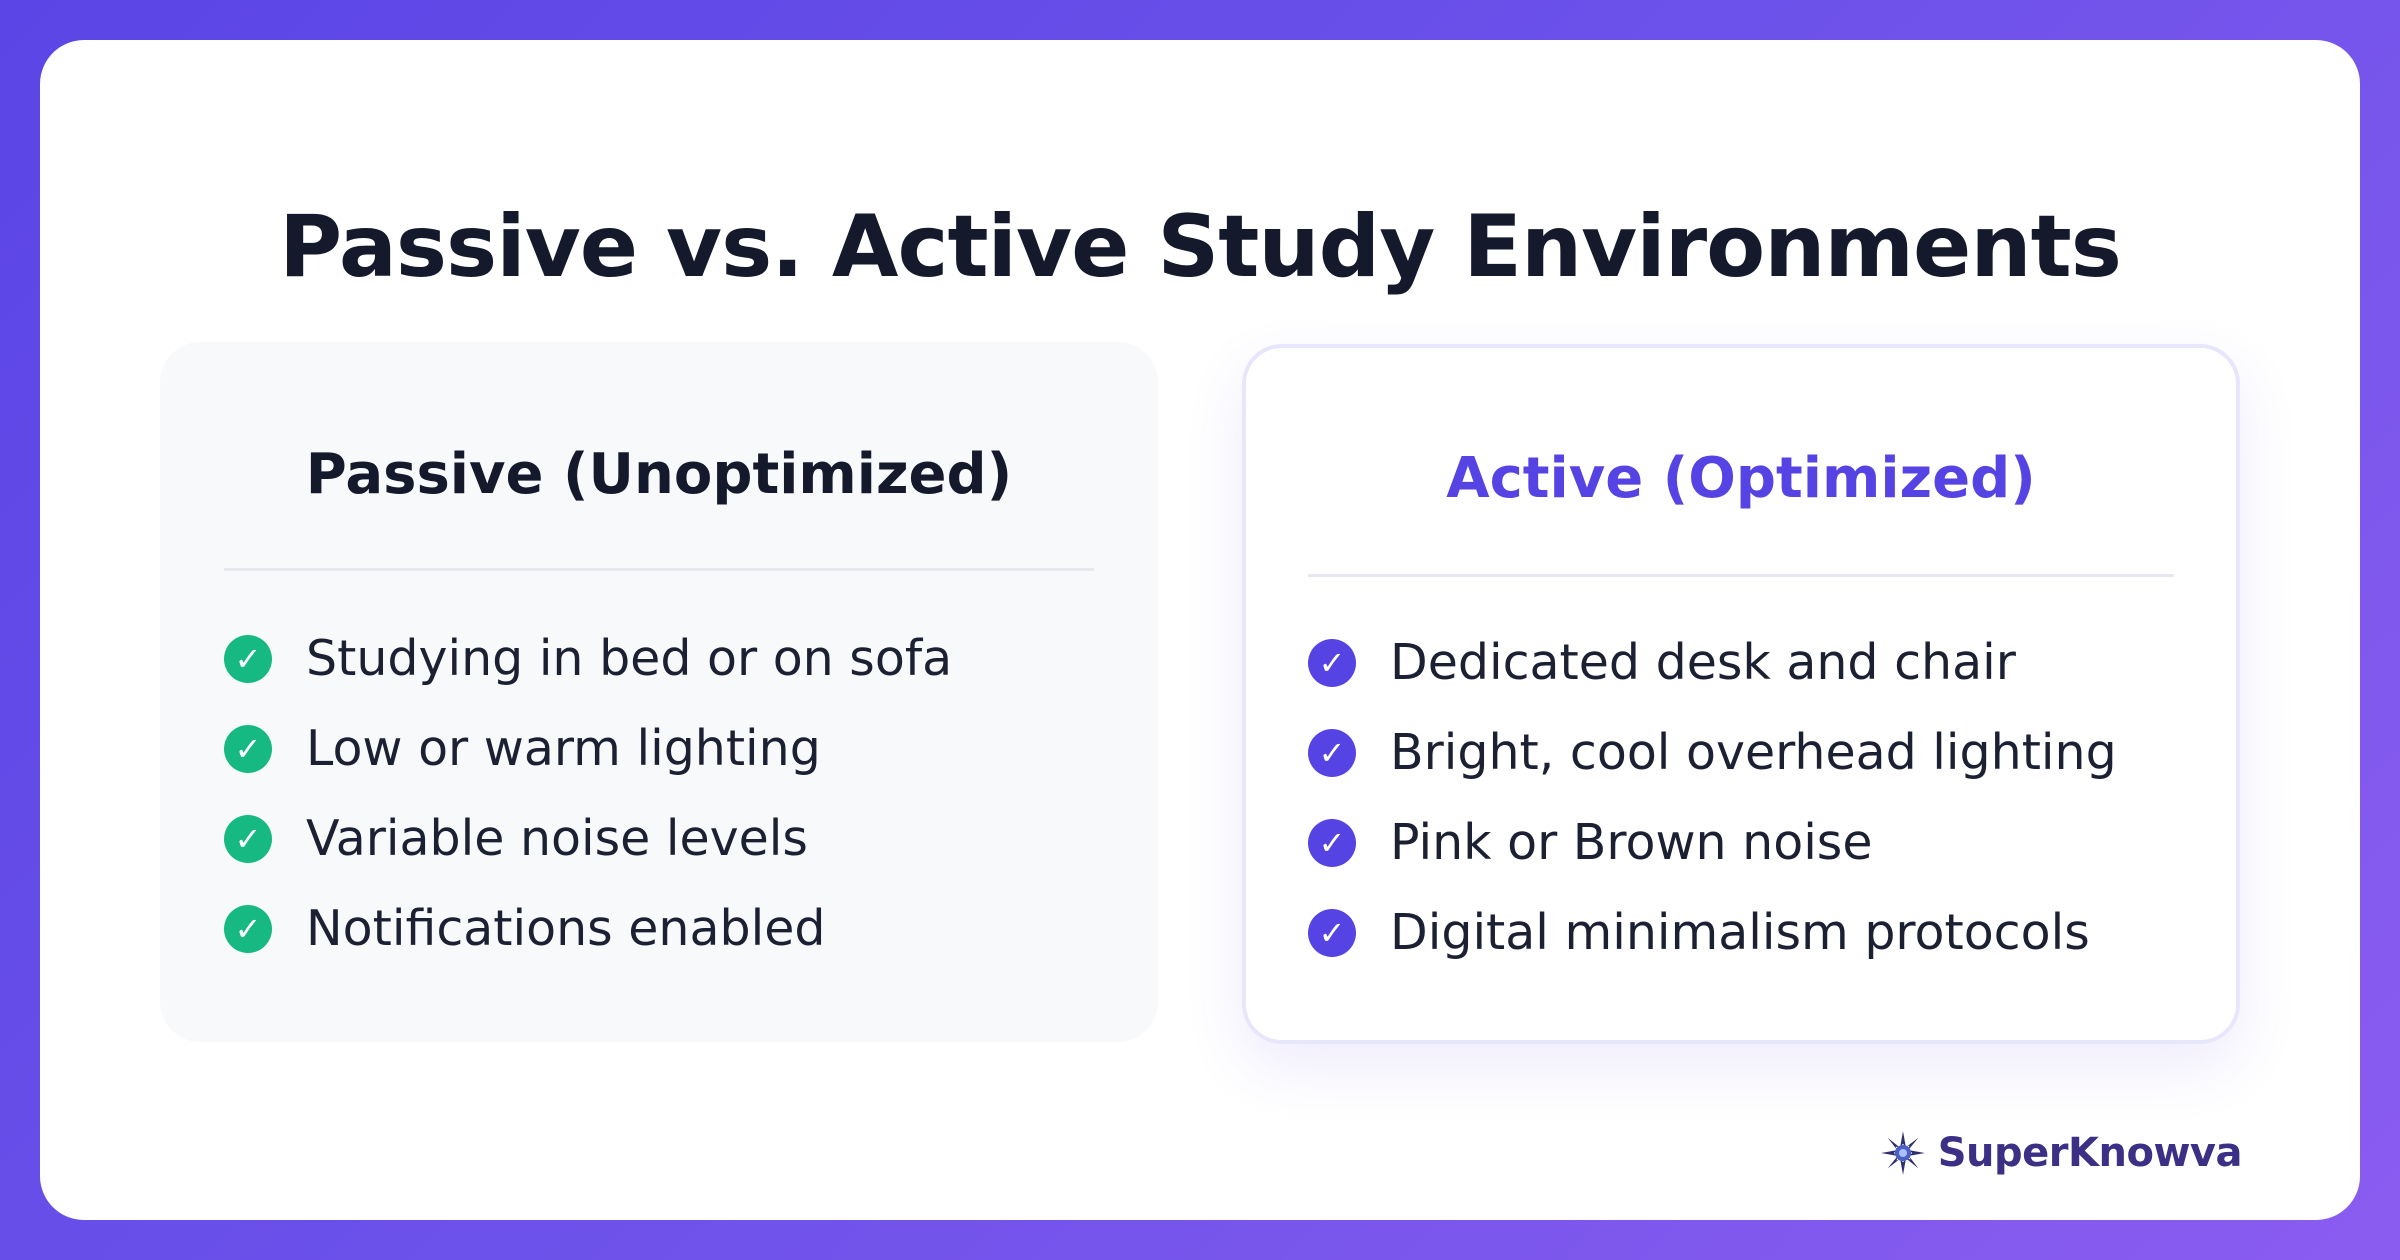 This screenshot has width=2400, height=1260. I want to click on list-item: ✓ Bright, cool overhead lighting, so click(1712, 753).